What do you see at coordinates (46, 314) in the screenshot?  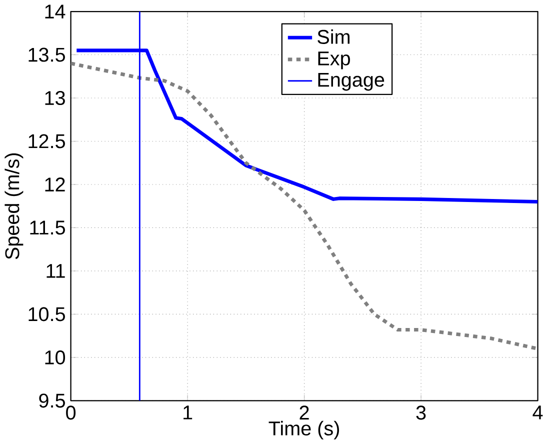 I see `y-tick-label: 10.5` at bounding box center [46, 314].